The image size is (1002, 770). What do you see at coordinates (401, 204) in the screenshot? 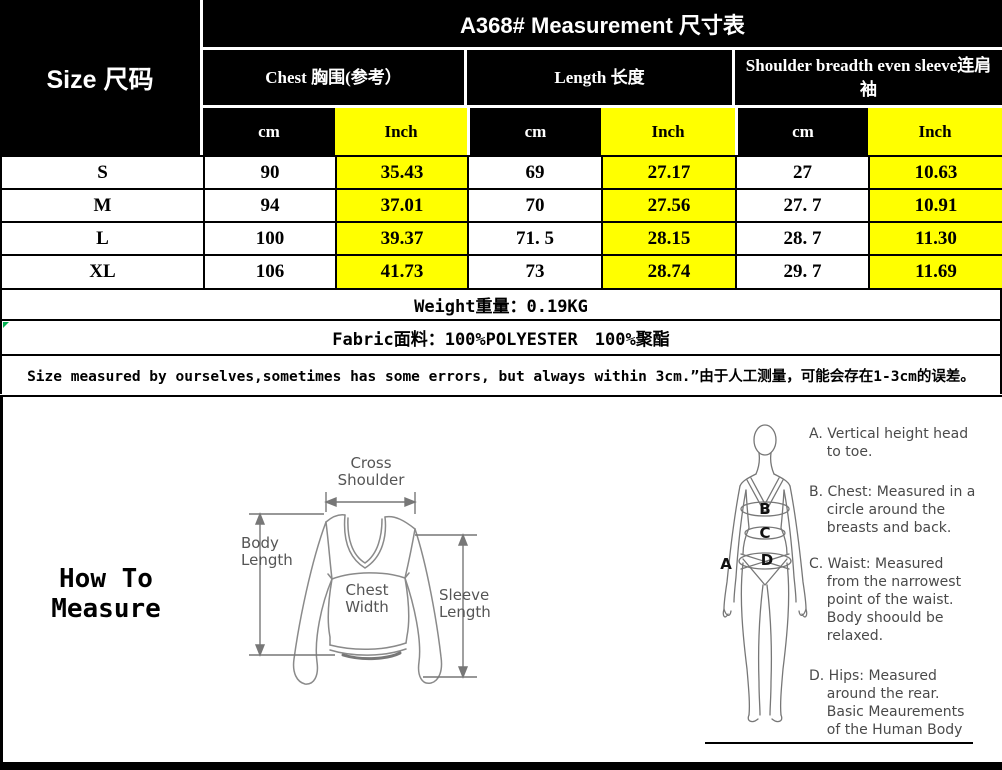
I see `chest-inch-value: 37.01` at bounding box center [401, 204].